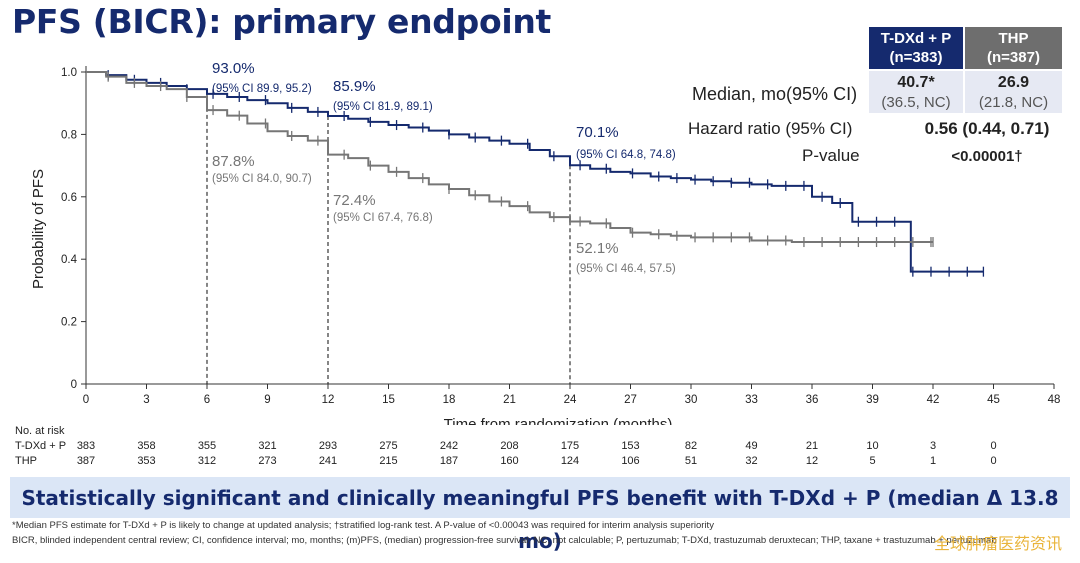 This screenshot has width=1080, height=563. Describe the element at coordinates (69, 73) in the screenshot. I see `y-tick-label: 1.0` at that location.